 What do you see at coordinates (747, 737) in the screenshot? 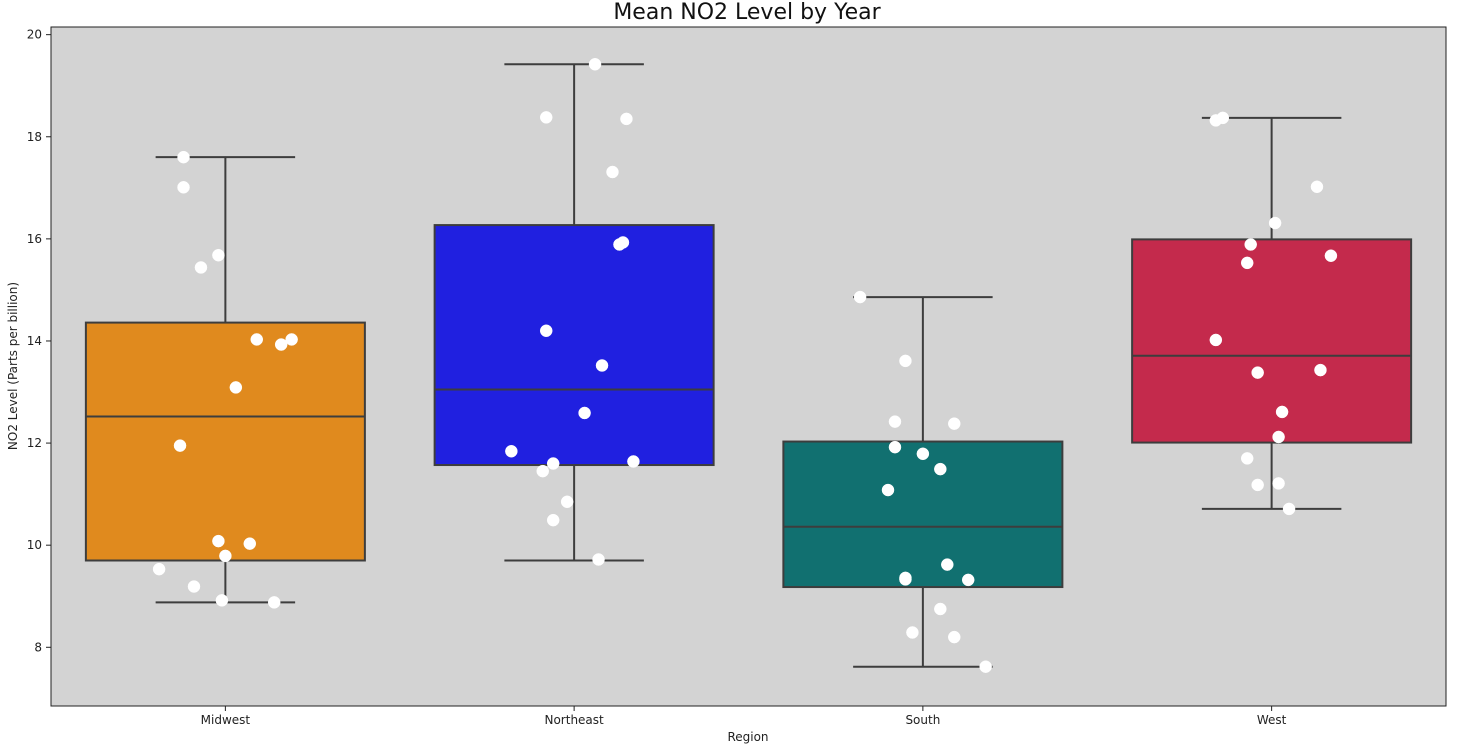
I see `x-axis-label: Region` at bounding box center [747, 737].